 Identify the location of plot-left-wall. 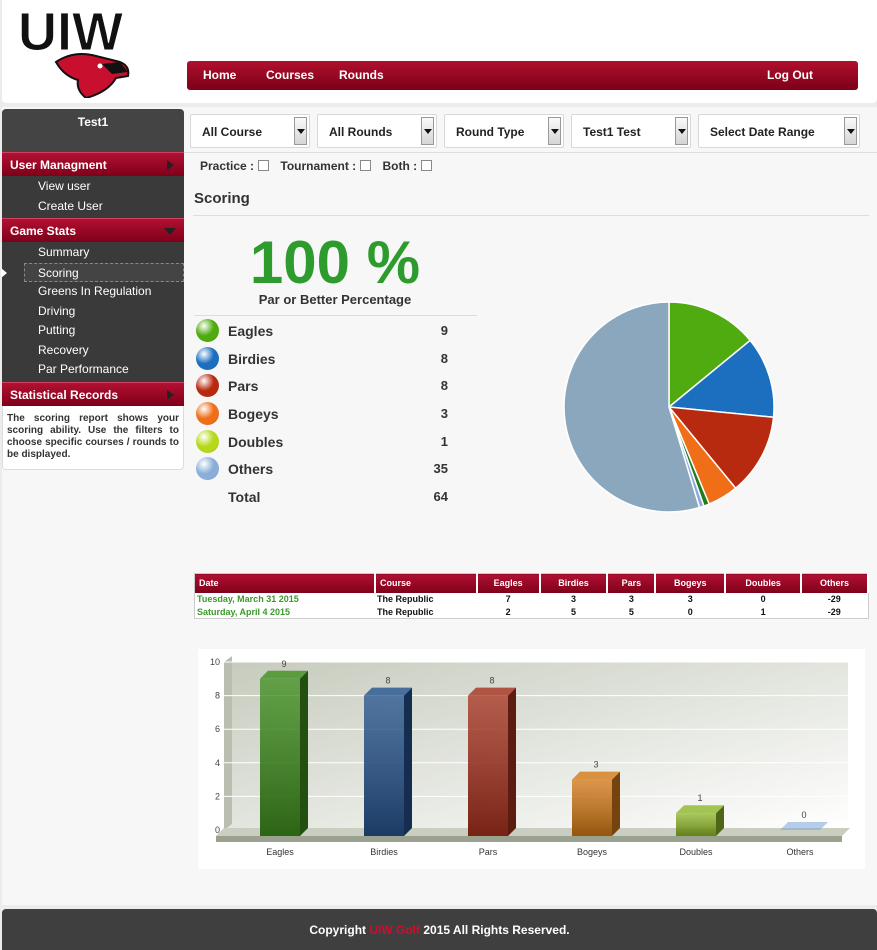
(228, 743).